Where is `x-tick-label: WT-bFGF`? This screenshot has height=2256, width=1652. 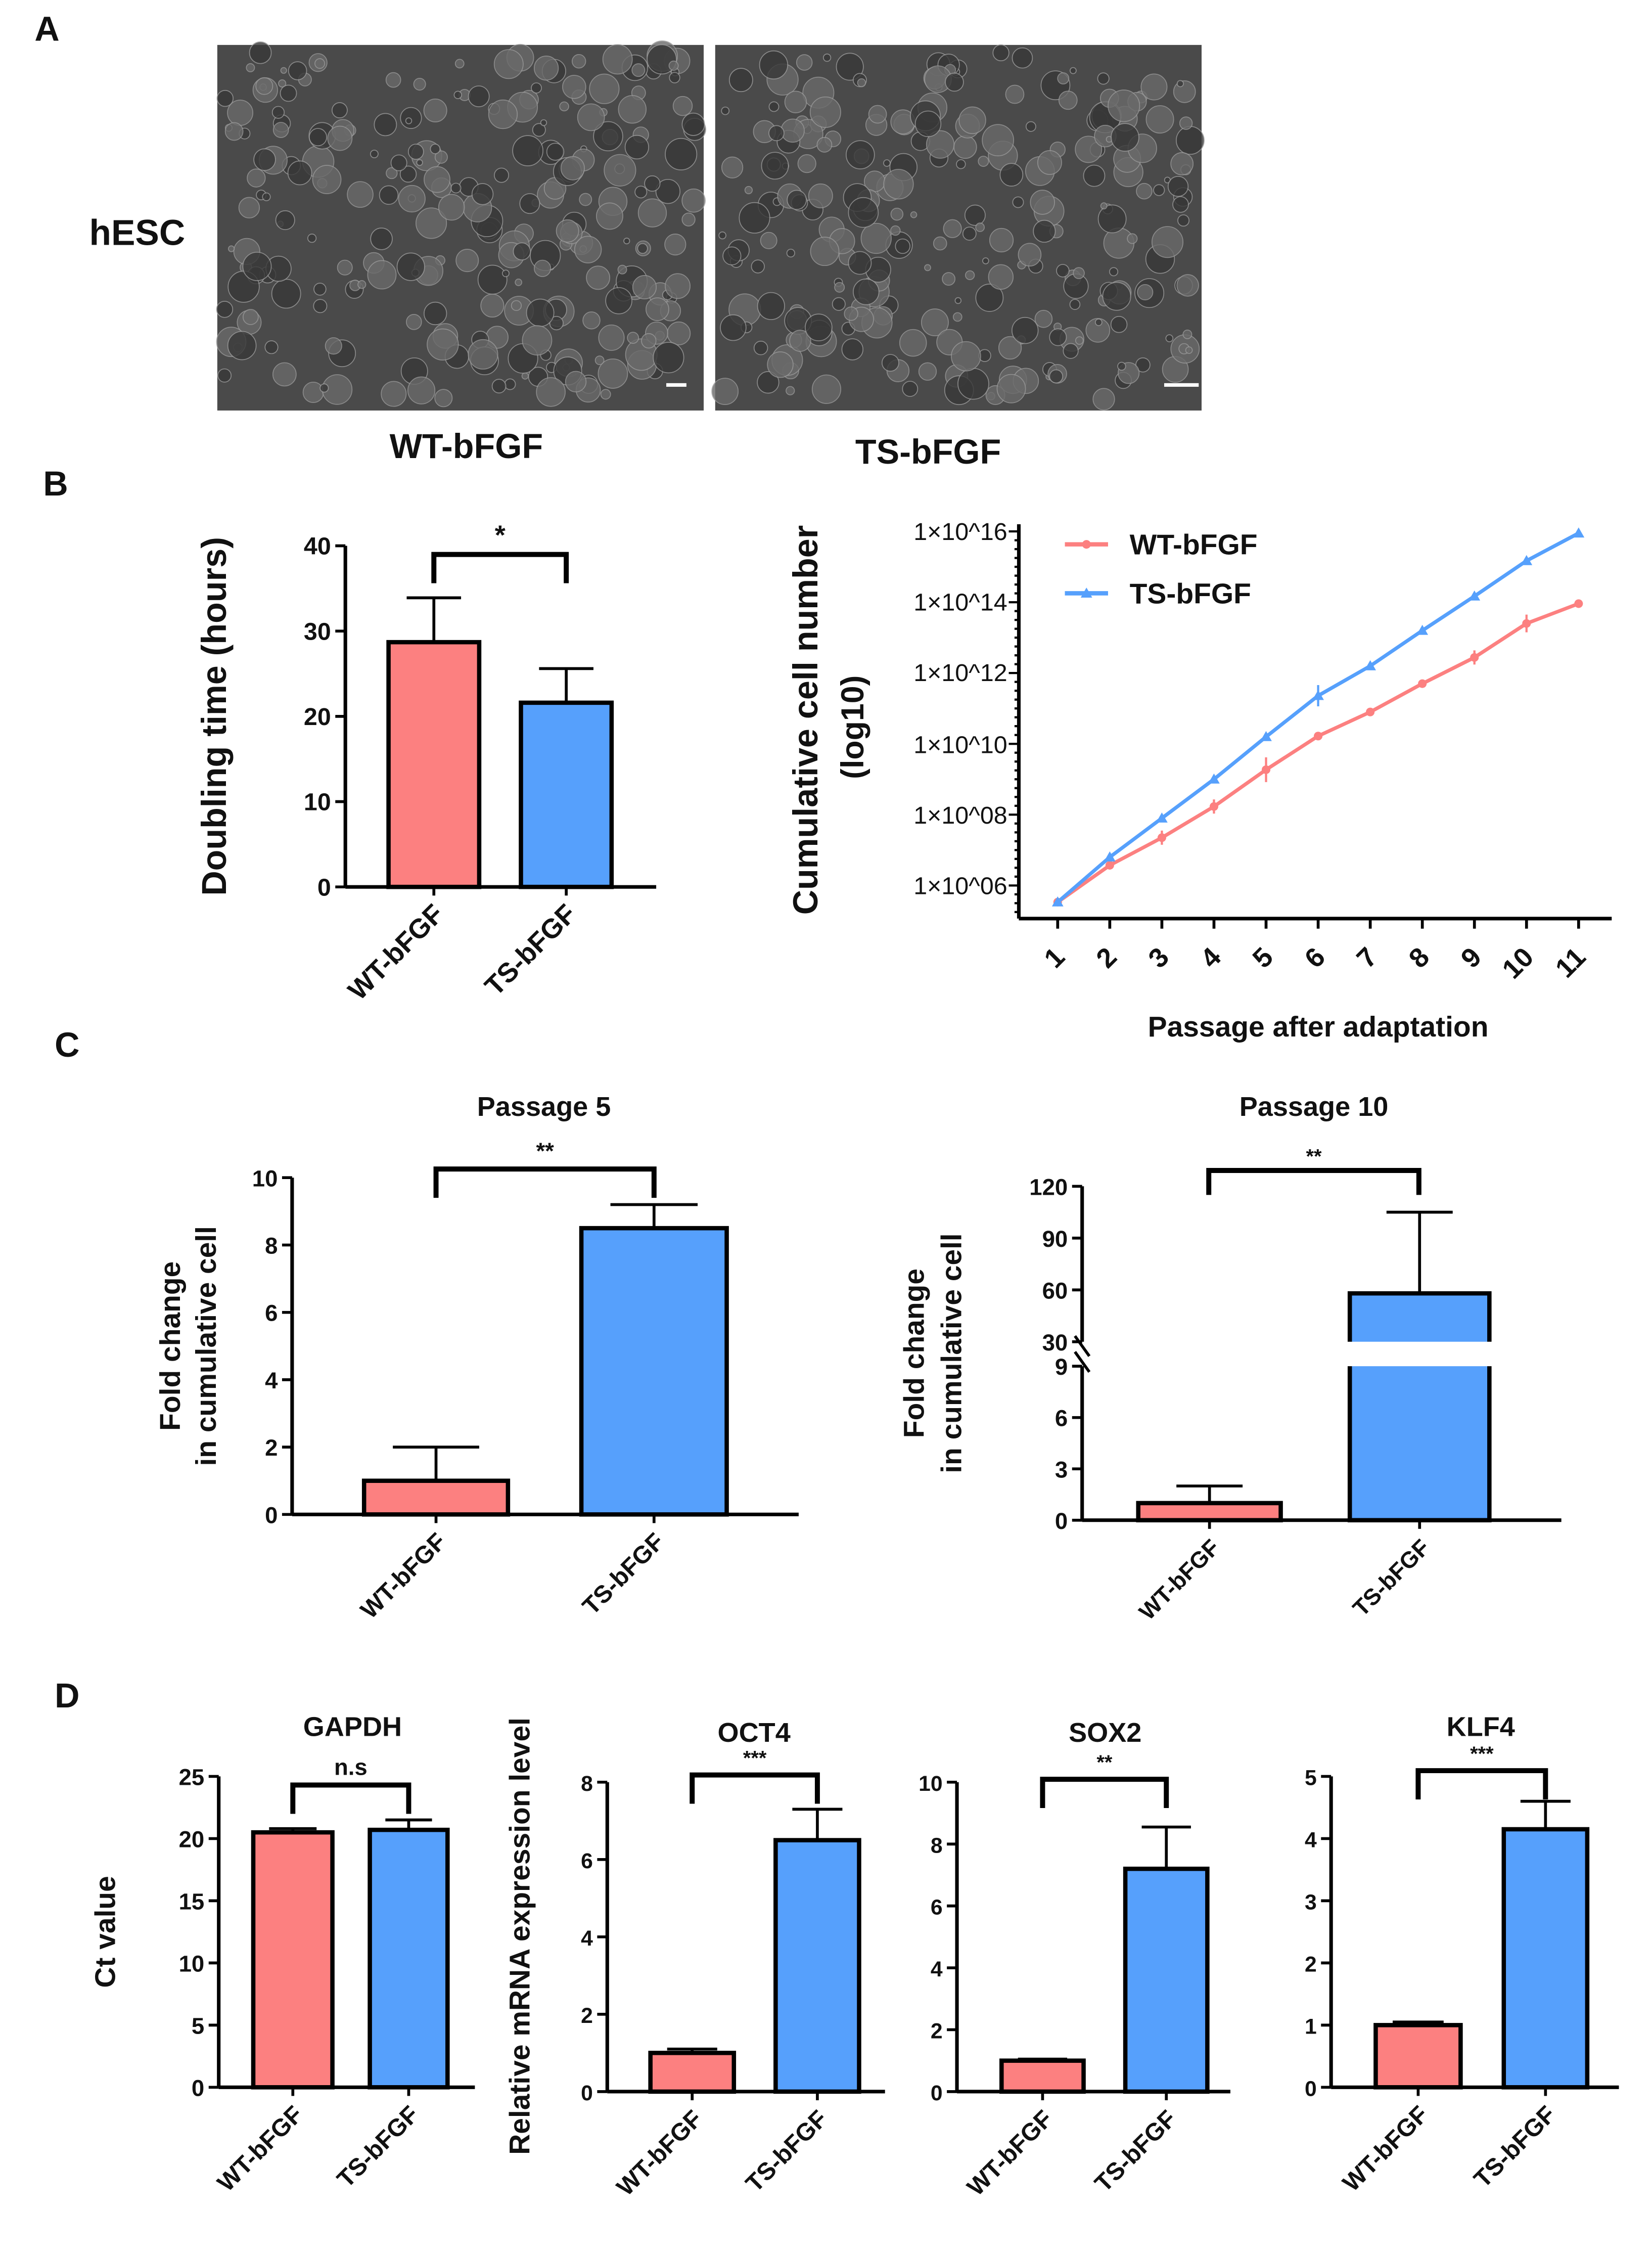
x-tick-label: WT-bFGF is located at coordinates (260, 2149).